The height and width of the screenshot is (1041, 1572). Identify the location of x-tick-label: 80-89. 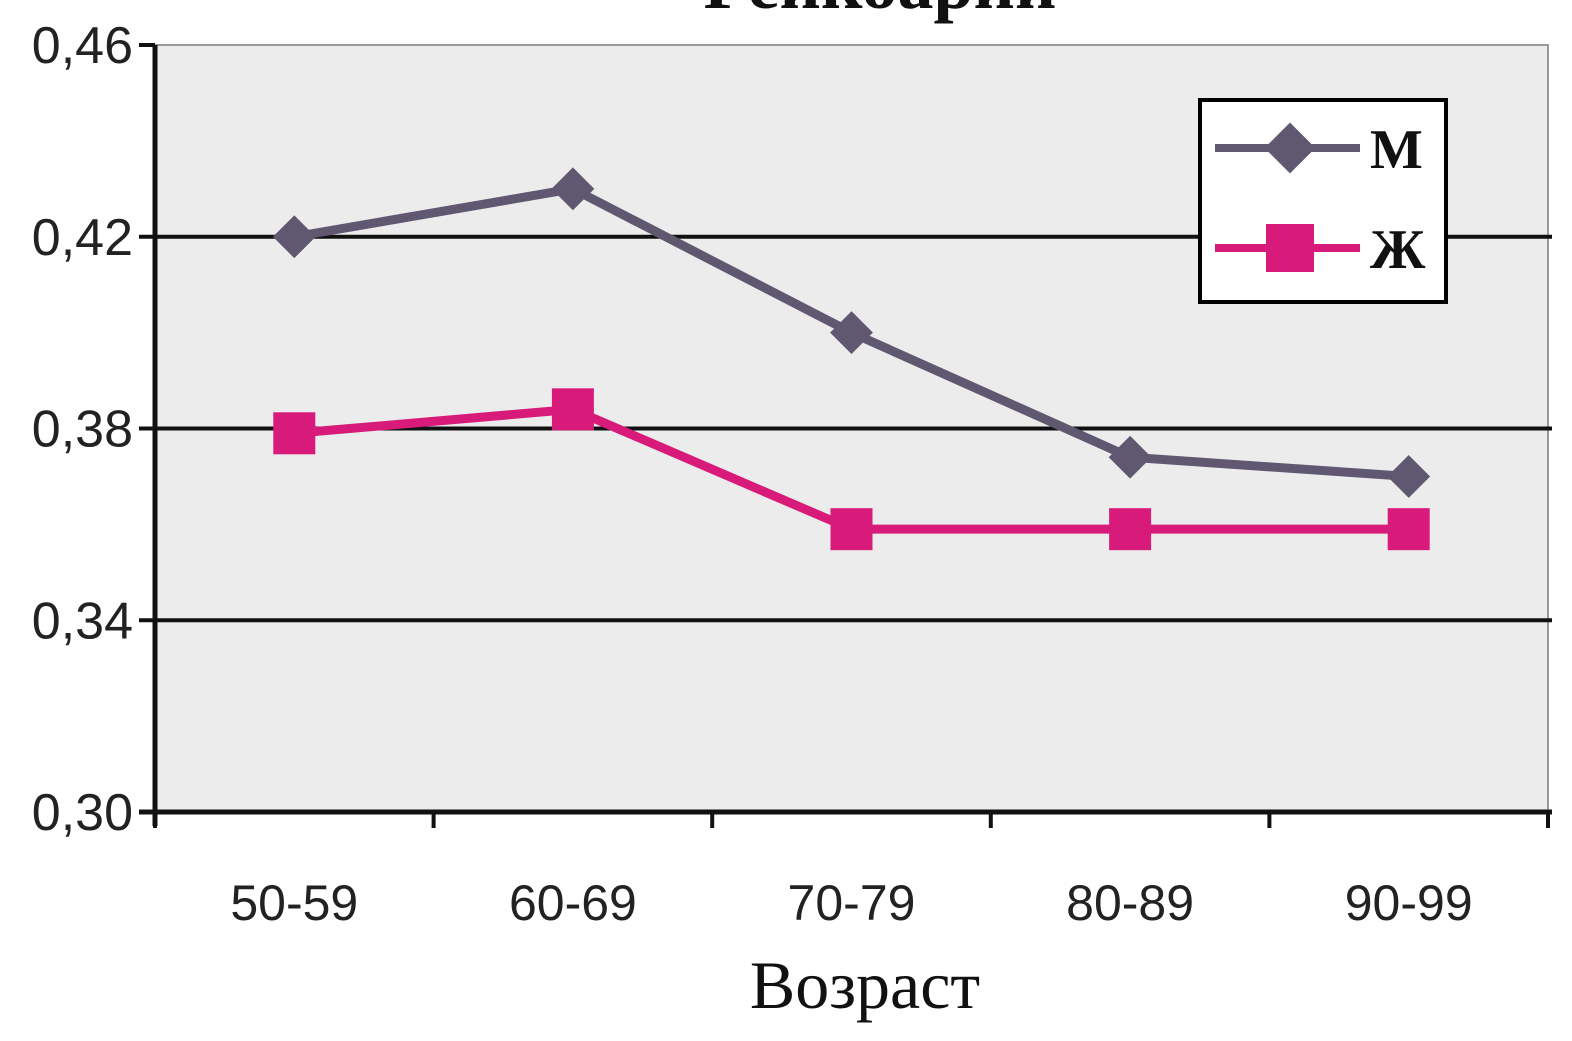
(1130, 903).